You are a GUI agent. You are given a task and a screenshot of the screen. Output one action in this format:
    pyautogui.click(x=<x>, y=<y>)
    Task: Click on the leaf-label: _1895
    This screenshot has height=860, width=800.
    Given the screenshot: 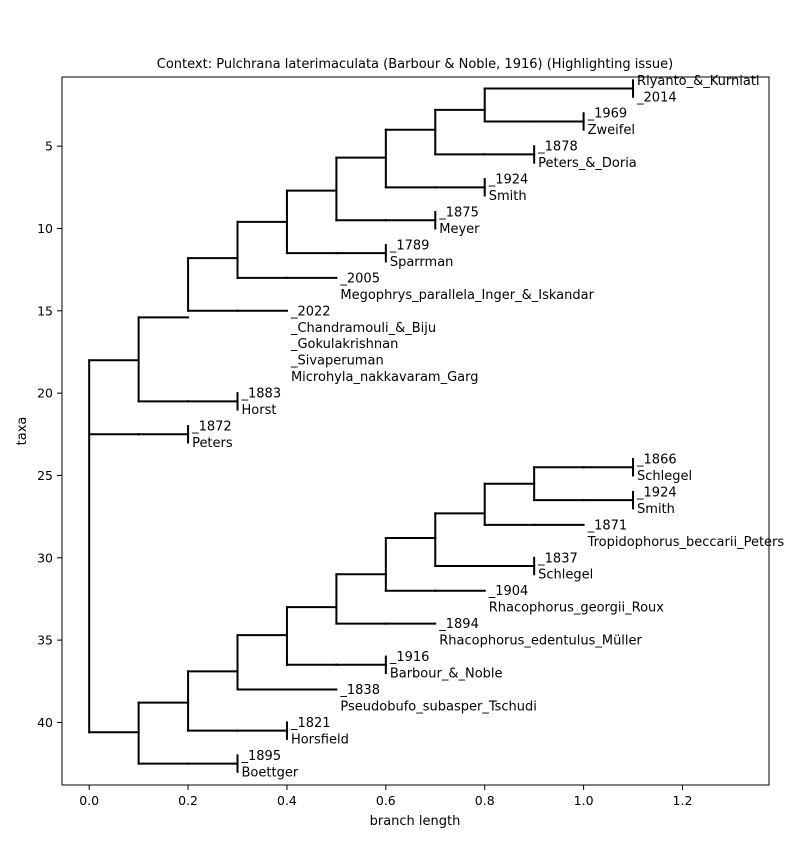 What is the action you would take?
    pyautogui.click(x=261, y=756)
    